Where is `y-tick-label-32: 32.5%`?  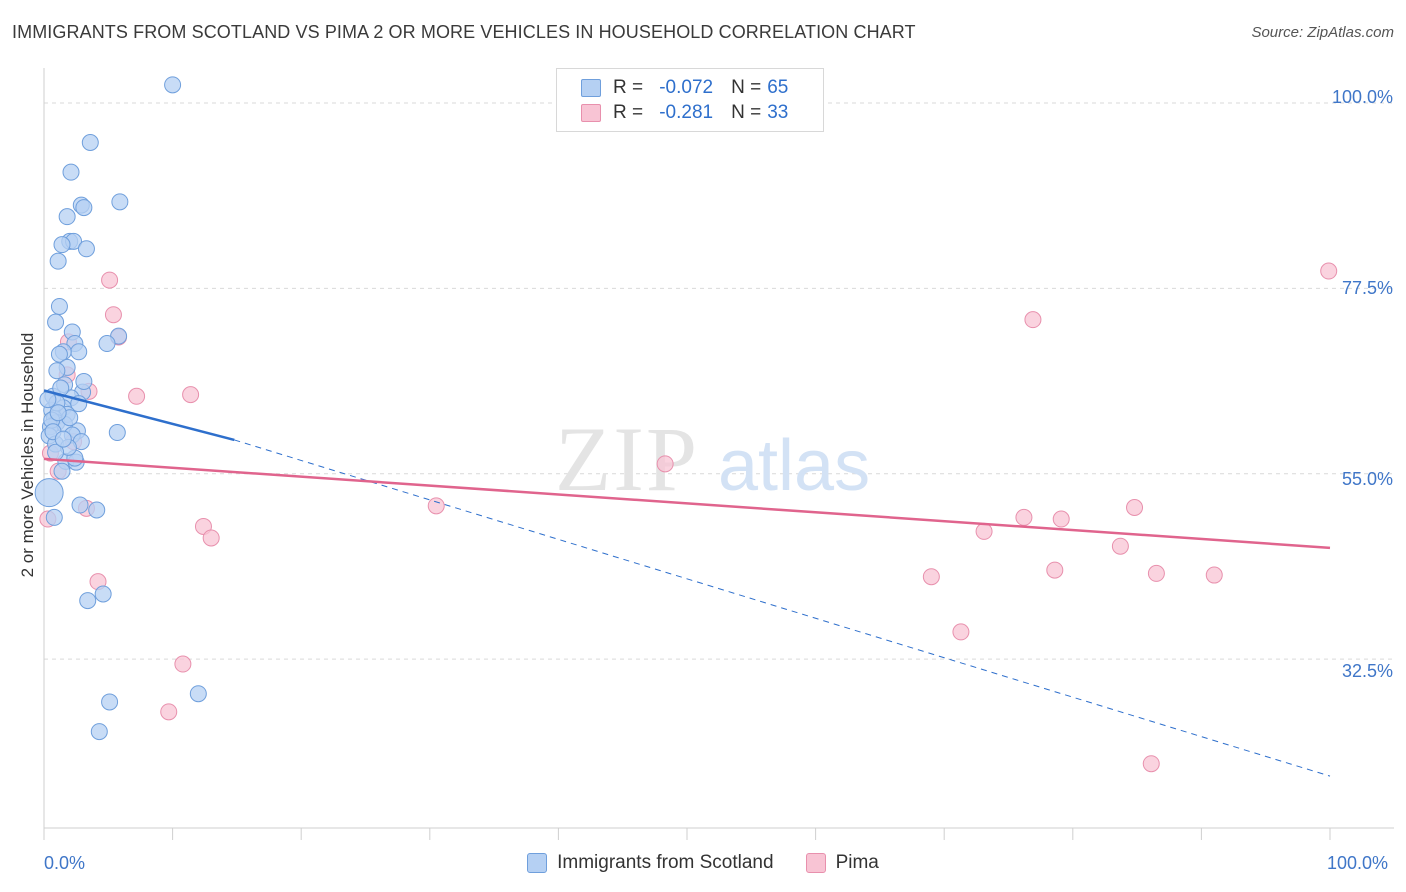 y-tick-label-32: 32.5% is located at coordinates (1367, 671).